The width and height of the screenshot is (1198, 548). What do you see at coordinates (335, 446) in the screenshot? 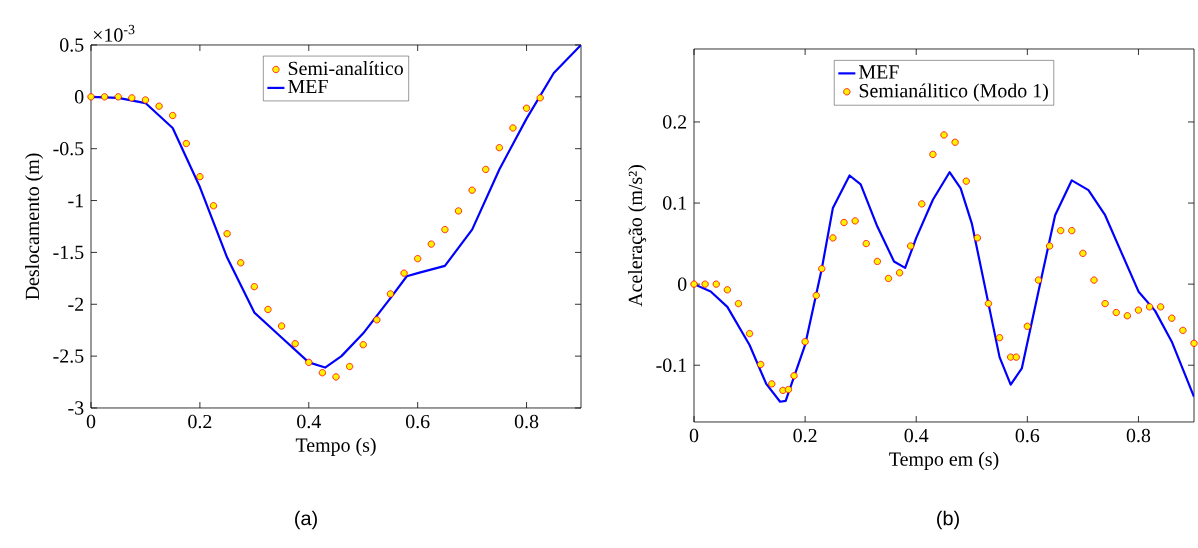
I see `x-axis-title: Tempo (s)` at bounding box center [335, 446].